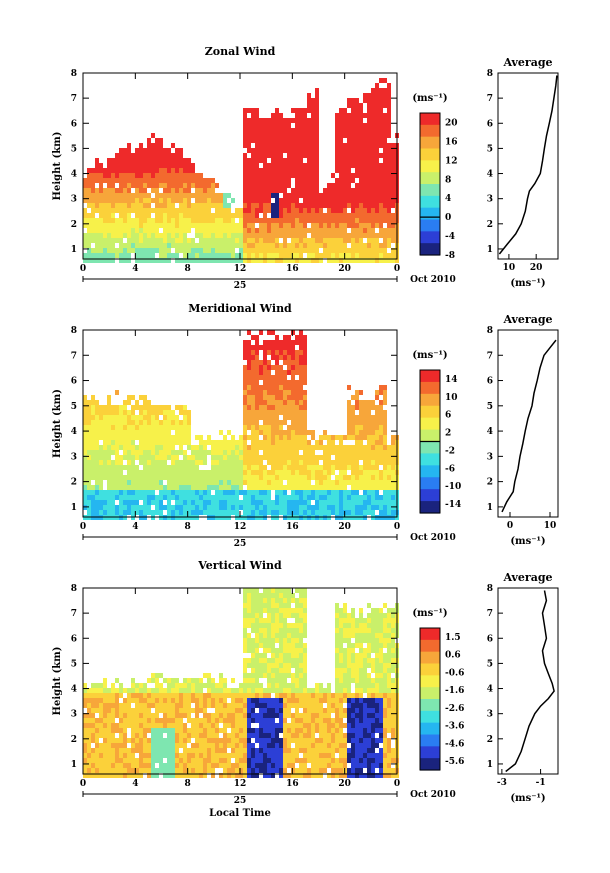 The width and height of the screenshot is (610, 873). Describe the element at coordinates (451, 161) in the screenshot. I see `colorbar-tick-label: 12` at that location.